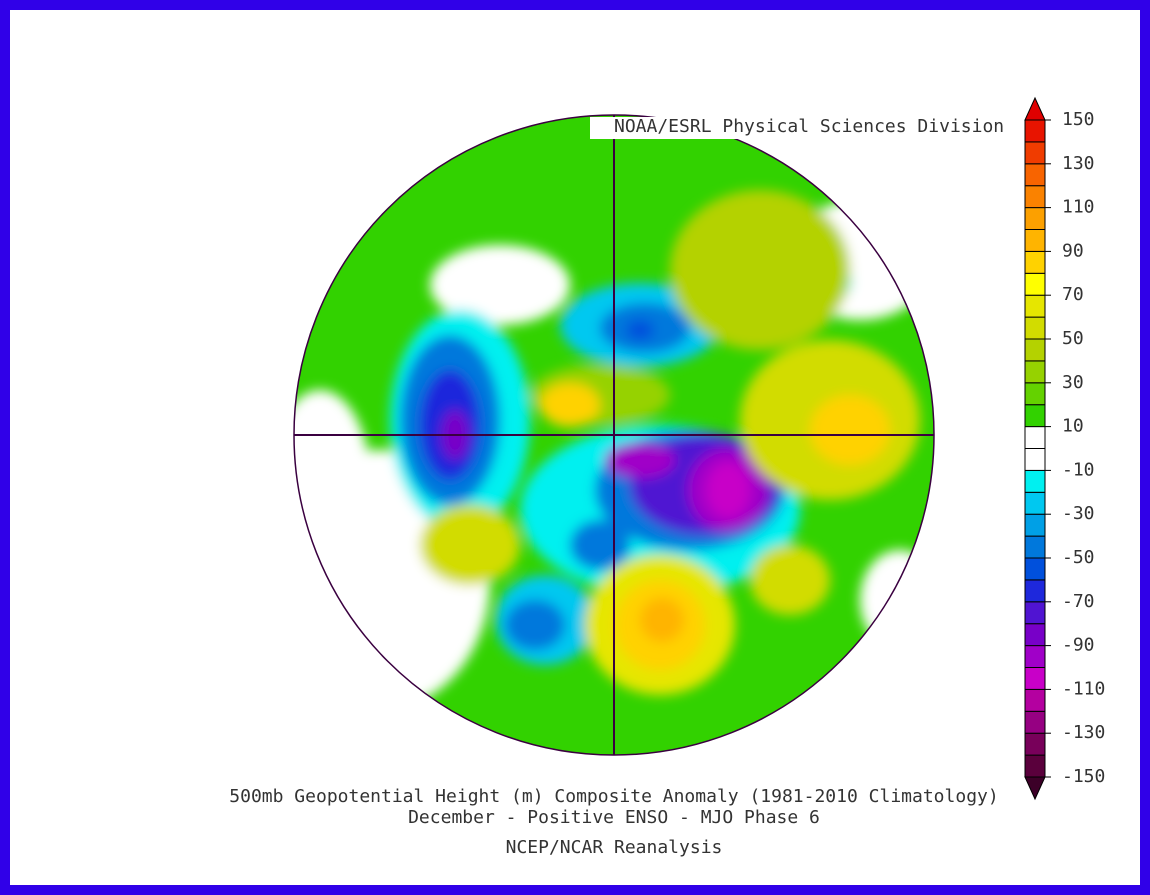 This screenshot has width=1150, height=895. What do you see at coordinates (1078, 645) in the screenshot?
I see `colorbar-label: -90` at bounding box center [1078, 645].